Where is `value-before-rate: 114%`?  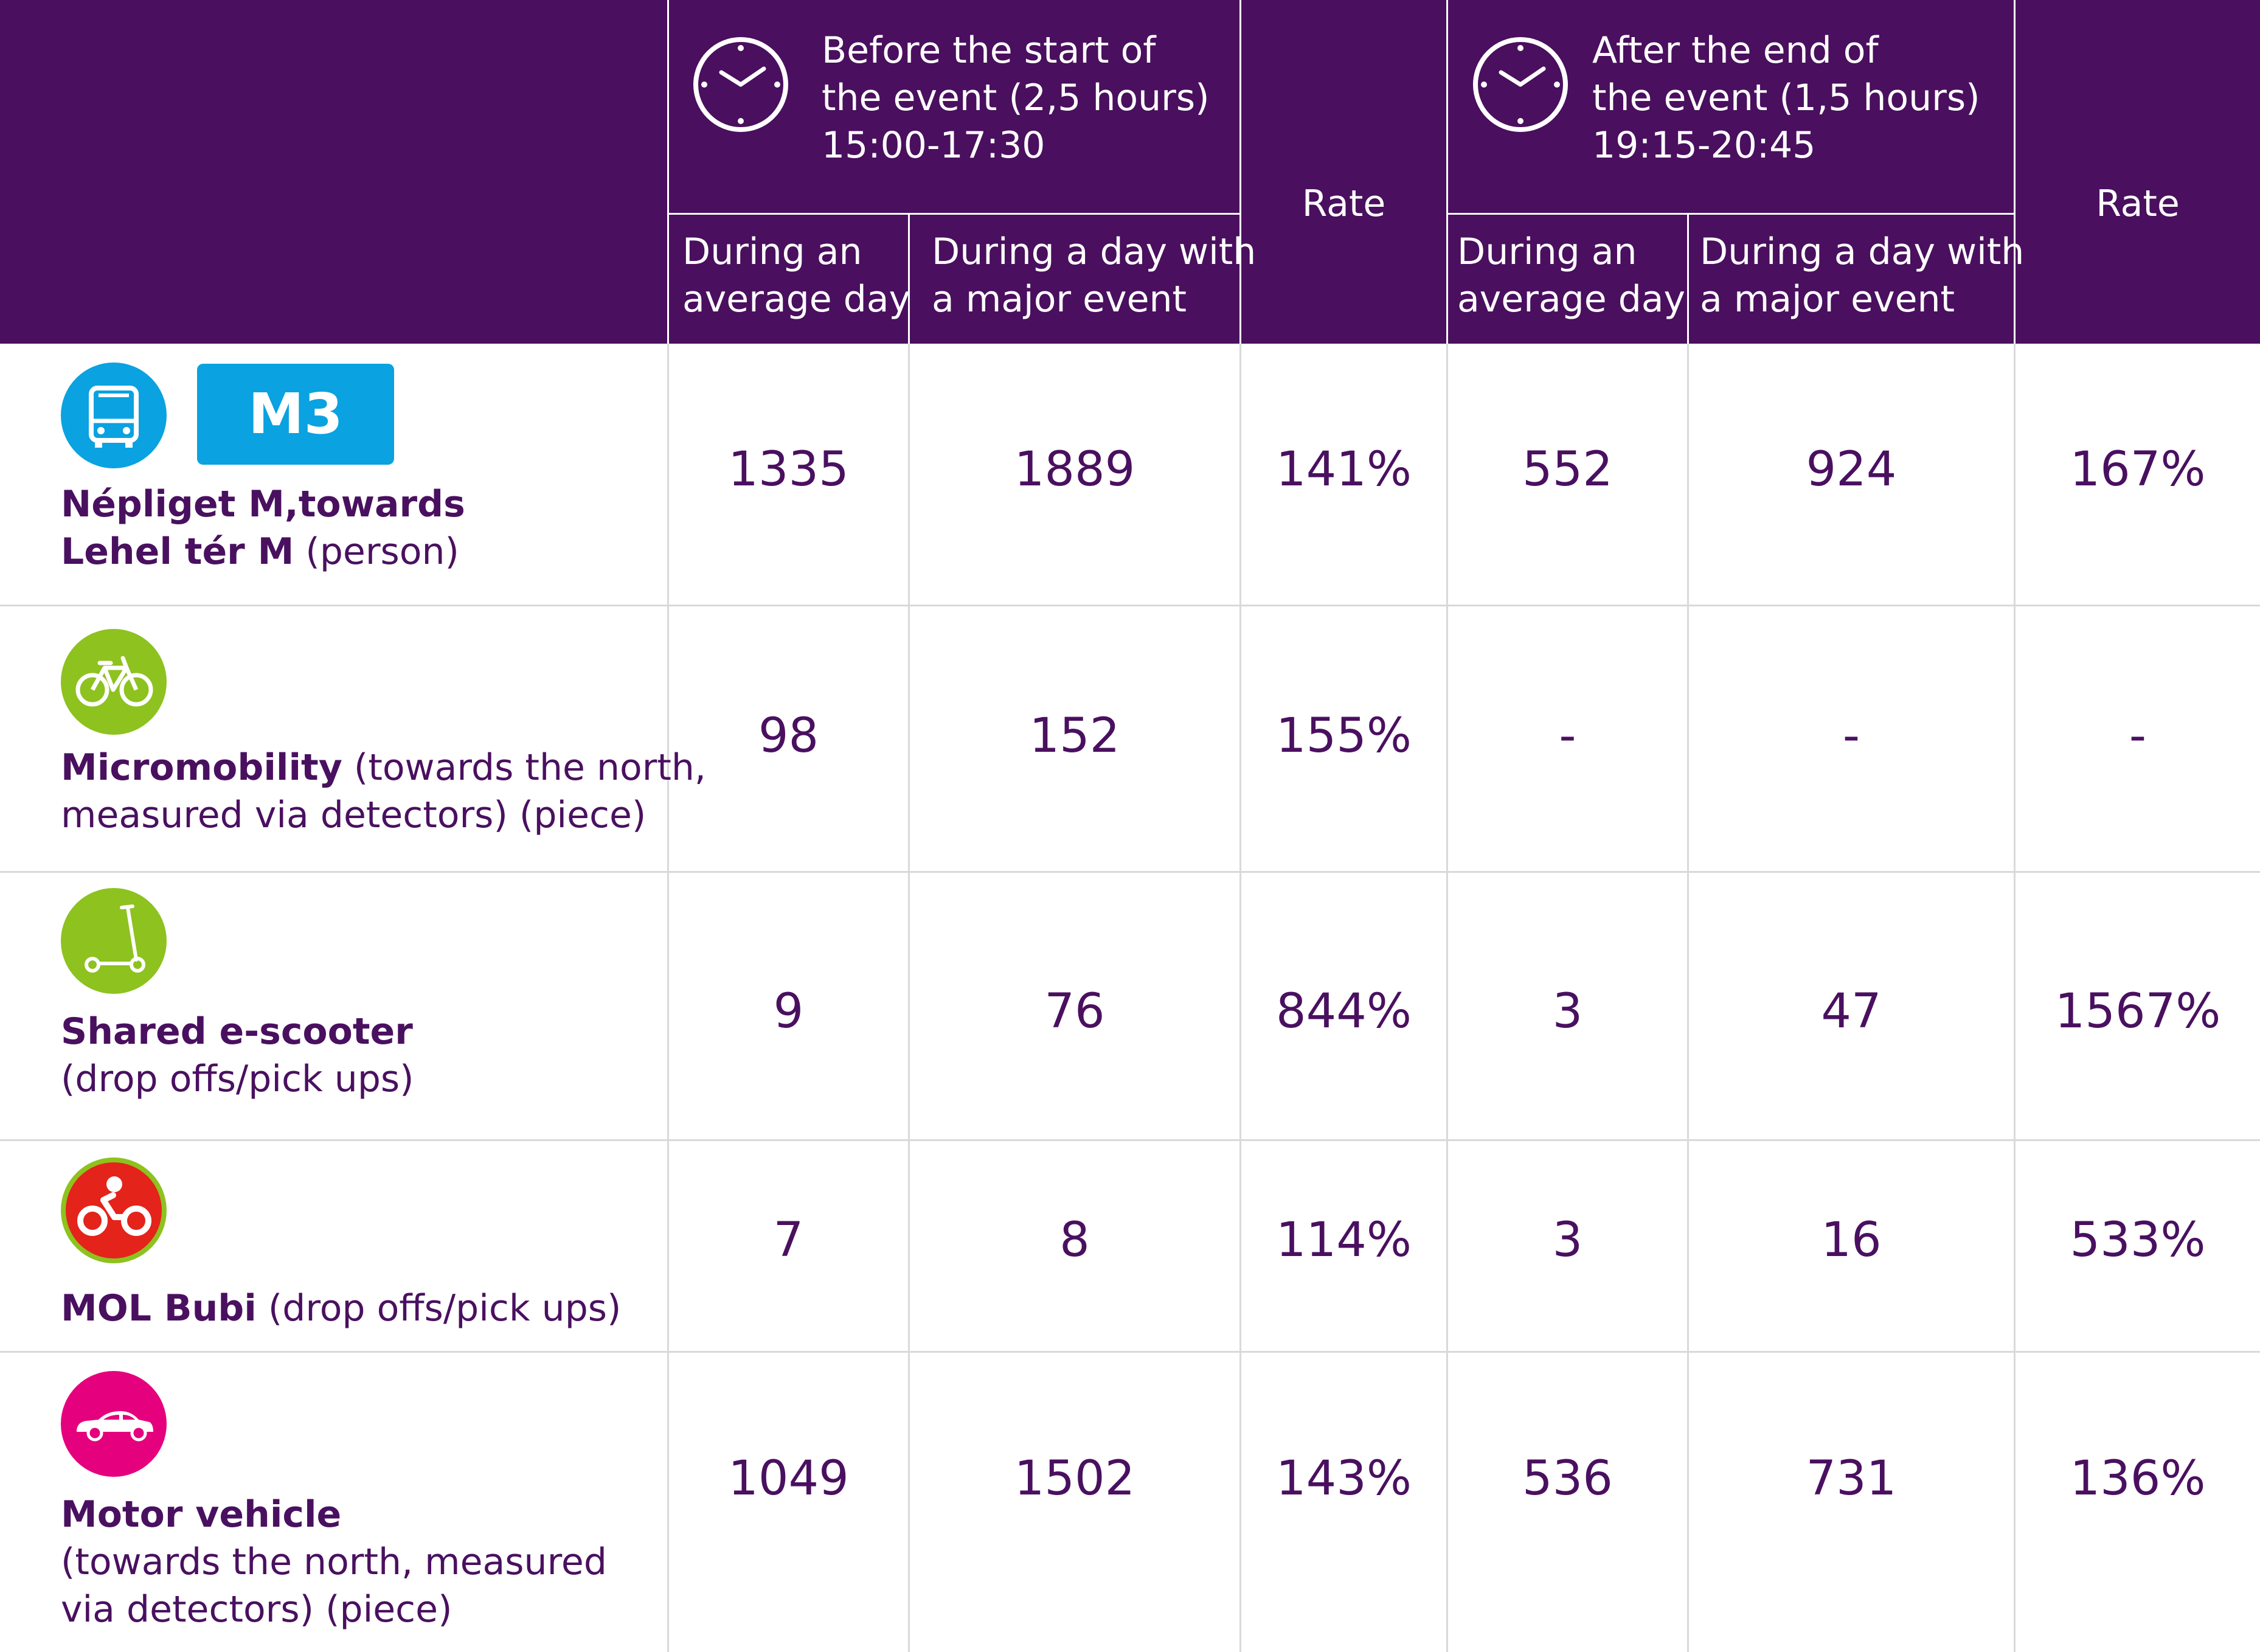
value-before-rate: 114% is located at coordinates (1344, 1240).